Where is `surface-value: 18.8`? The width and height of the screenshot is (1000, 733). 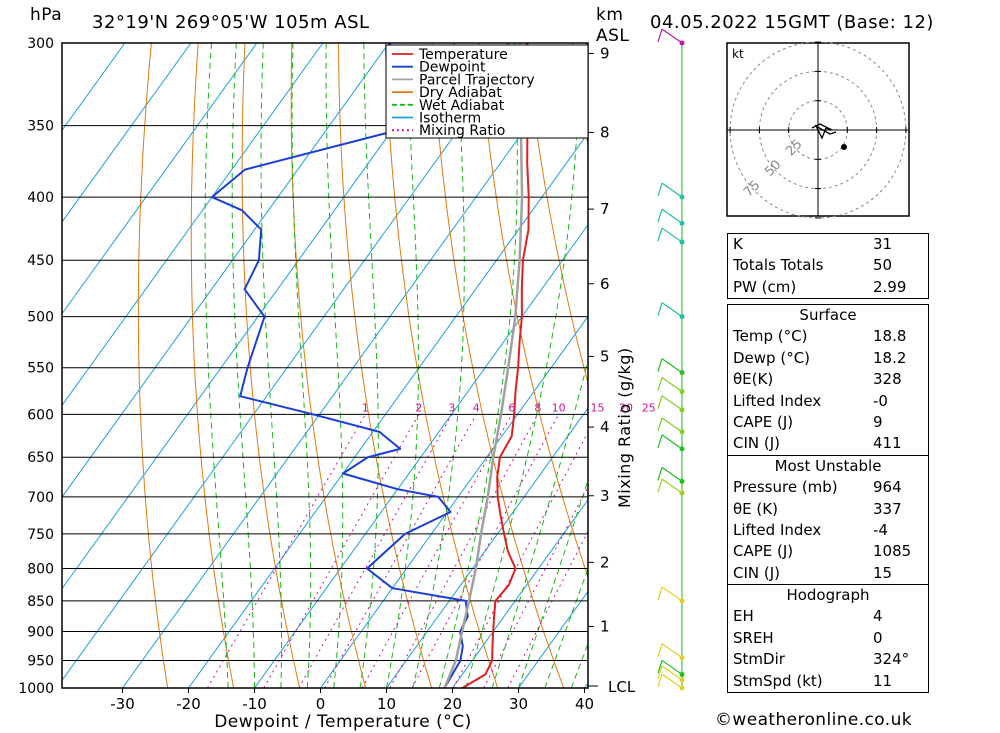
surface-value: 18.8 is located at coordinates (890, 336).